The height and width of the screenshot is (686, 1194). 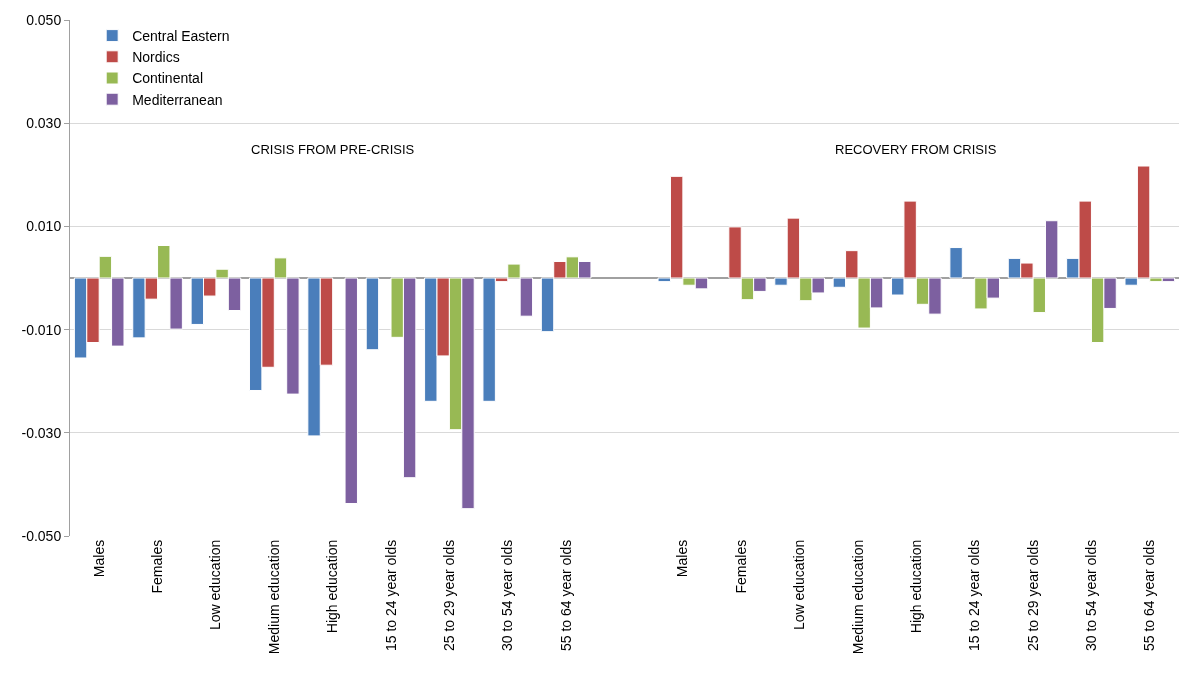 What do you see at coordinates (181, 36) in the screenshot?
I see `legend-label: Central Eastern` at bounding box center [181, 36].